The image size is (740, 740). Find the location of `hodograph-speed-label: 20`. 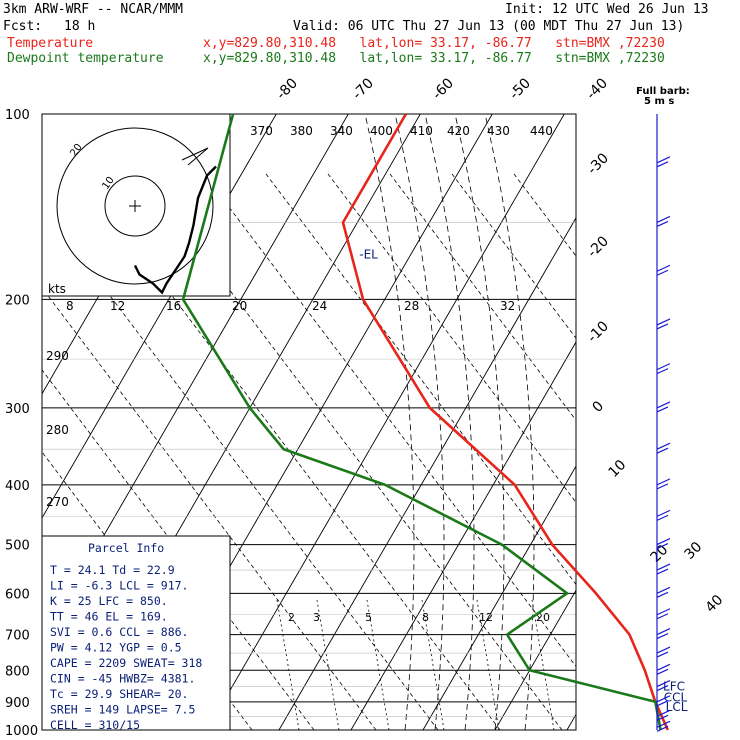

hodograph-speed-label: 20 is located at coordinates (239, 306).